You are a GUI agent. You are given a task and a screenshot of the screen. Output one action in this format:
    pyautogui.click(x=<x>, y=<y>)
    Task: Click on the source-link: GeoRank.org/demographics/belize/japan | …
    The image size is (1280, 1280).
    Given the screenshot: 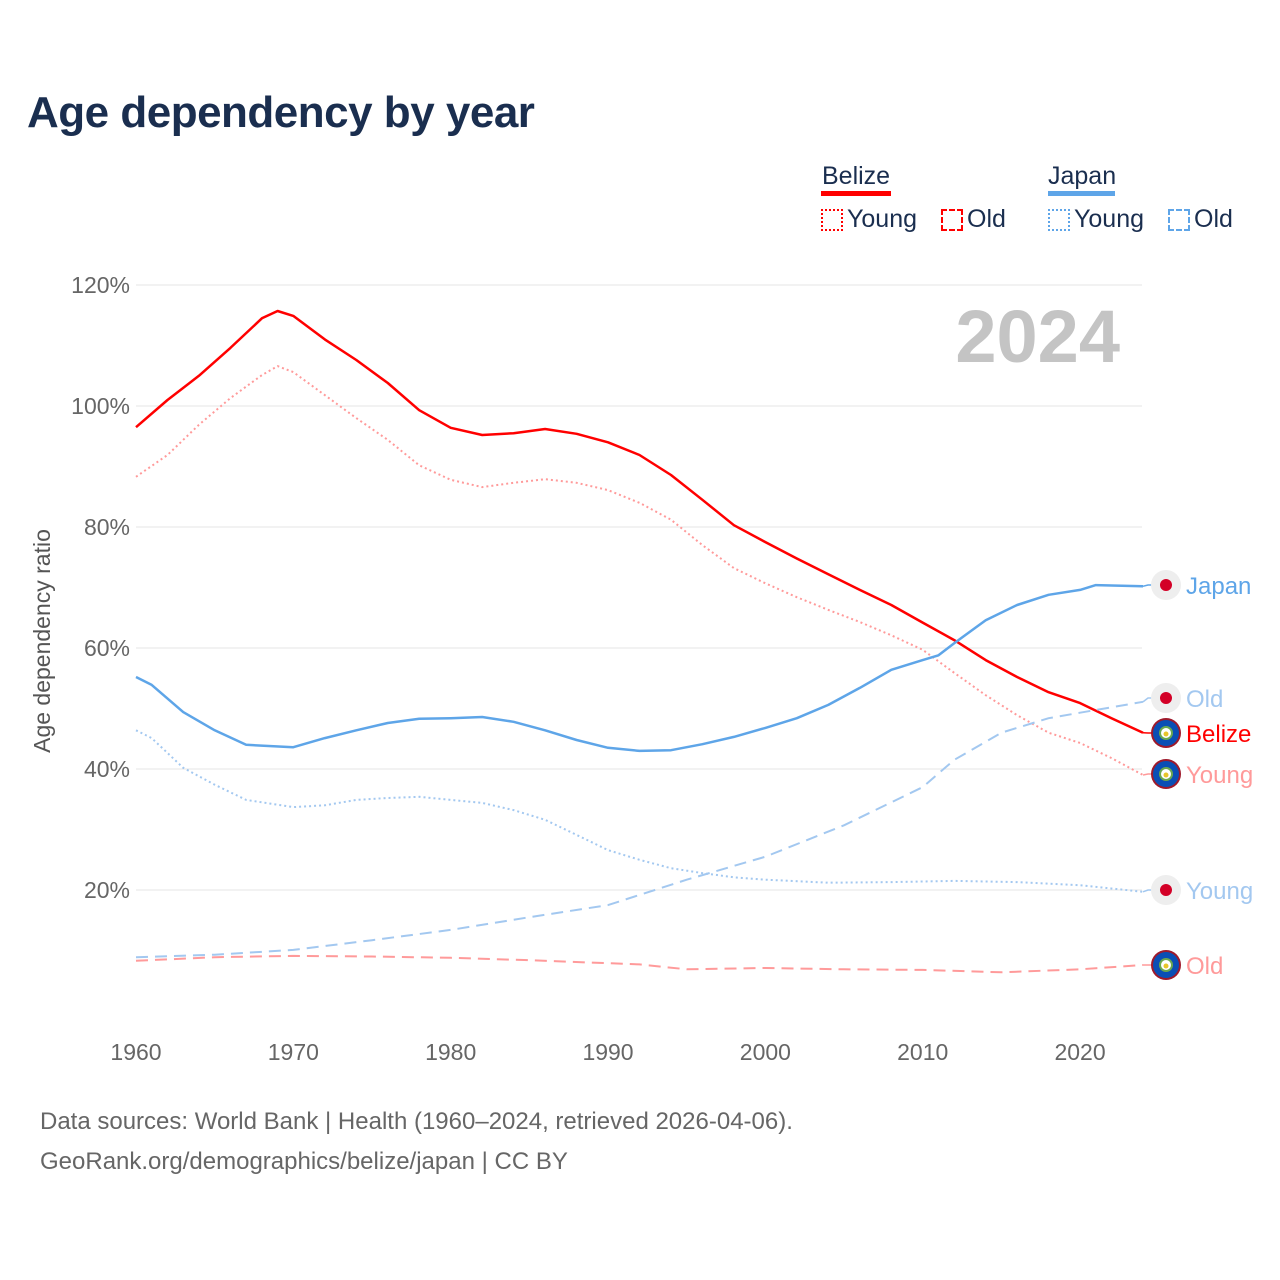 What is the action you would take?
    pyautogui.click(x=304, y=1161)
    